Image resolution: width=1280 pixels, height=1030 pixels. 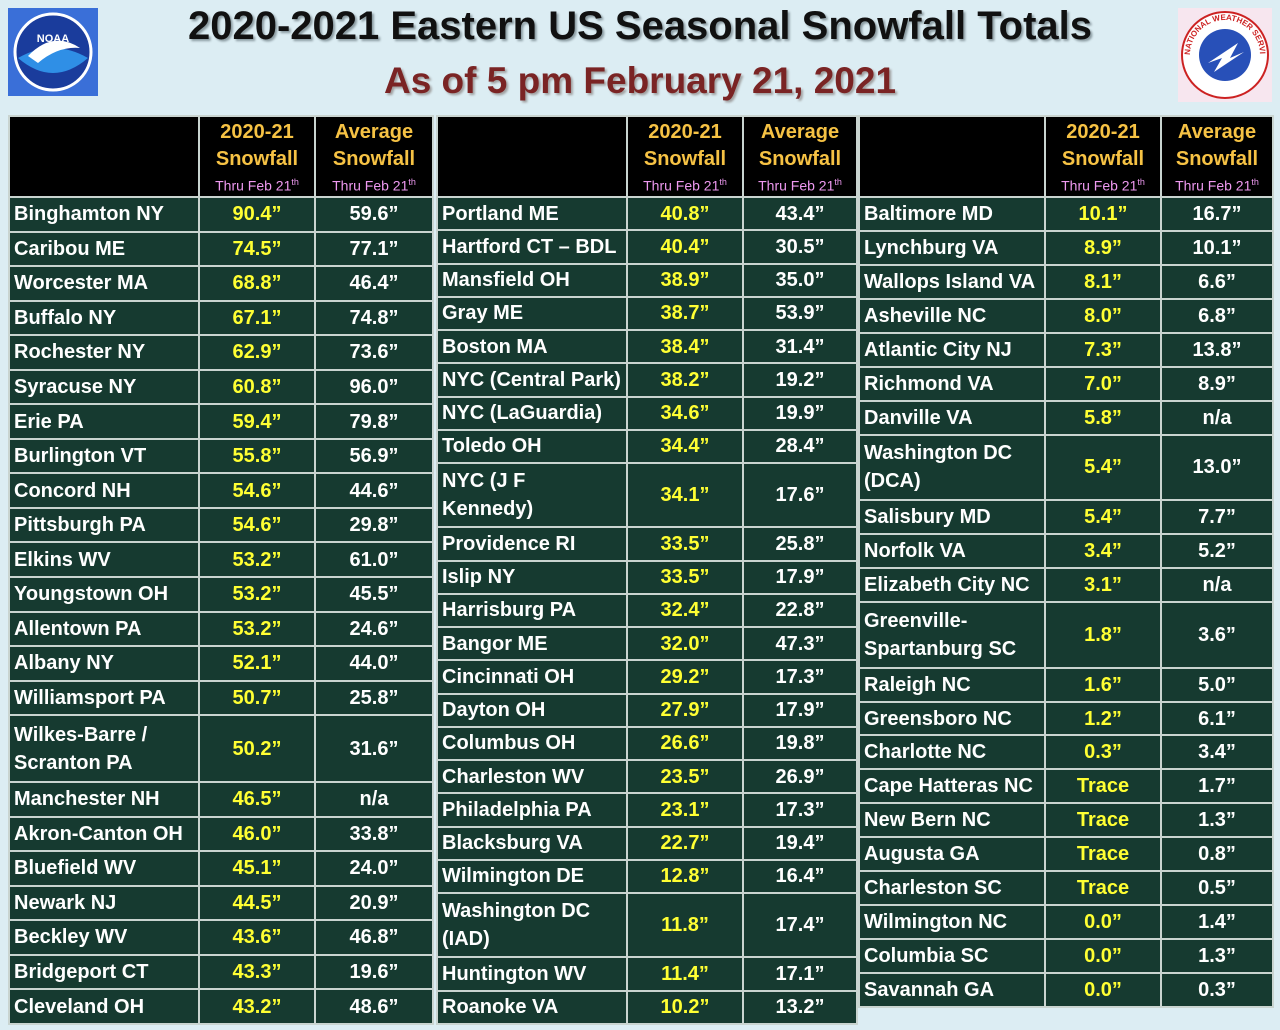 I want to click on data-row: Erie PA 59.4” 79.8”, so click(x=221, y=421).